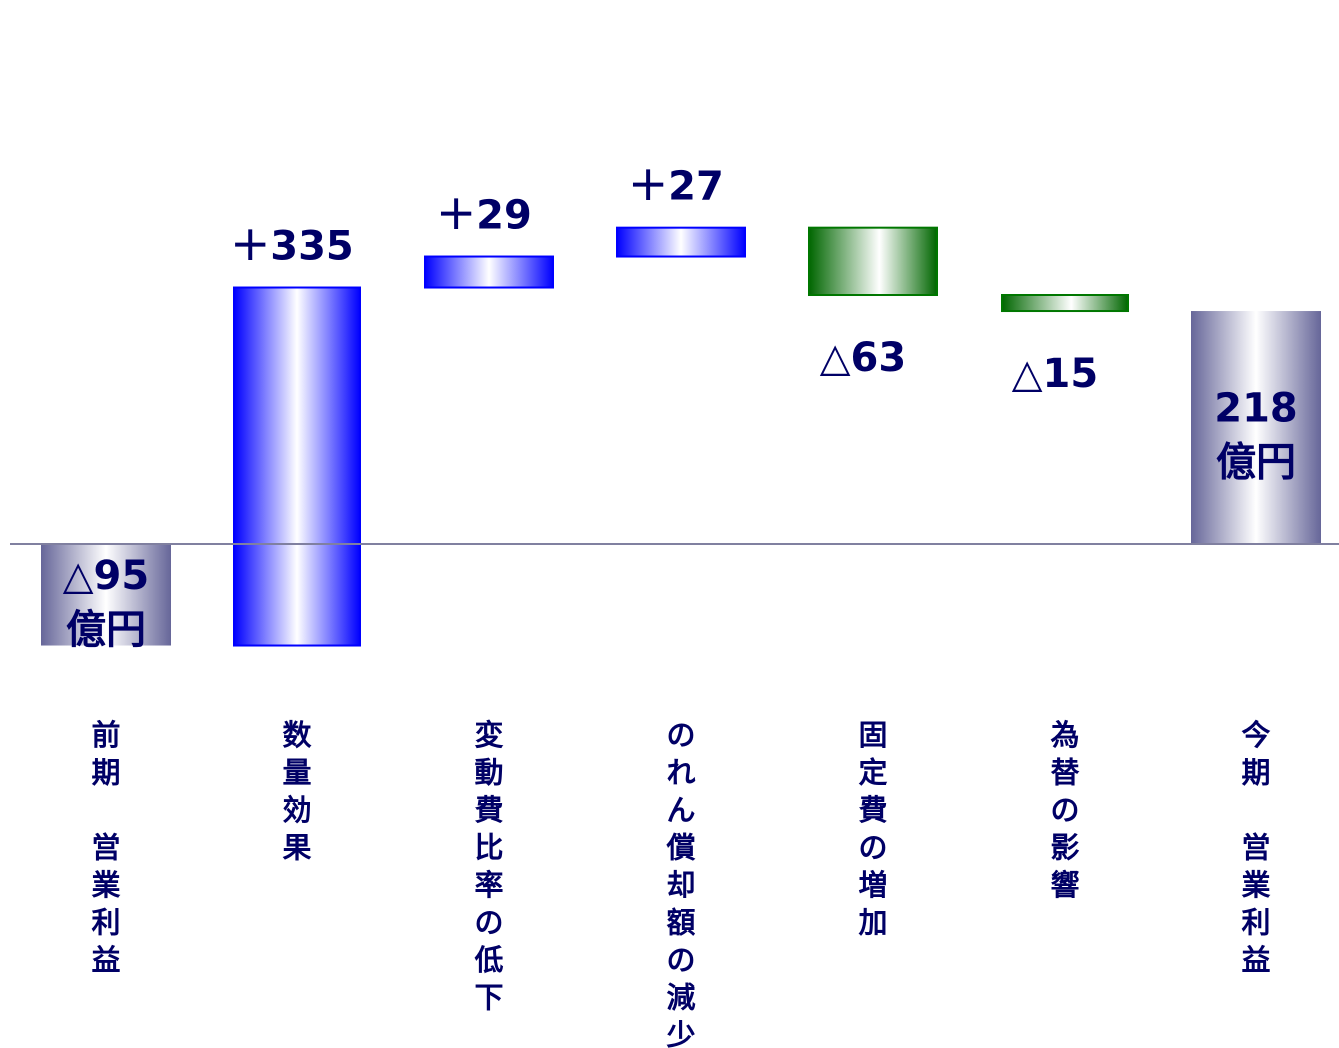  I want to click on value-label-7: 218, so click(1256, 409).